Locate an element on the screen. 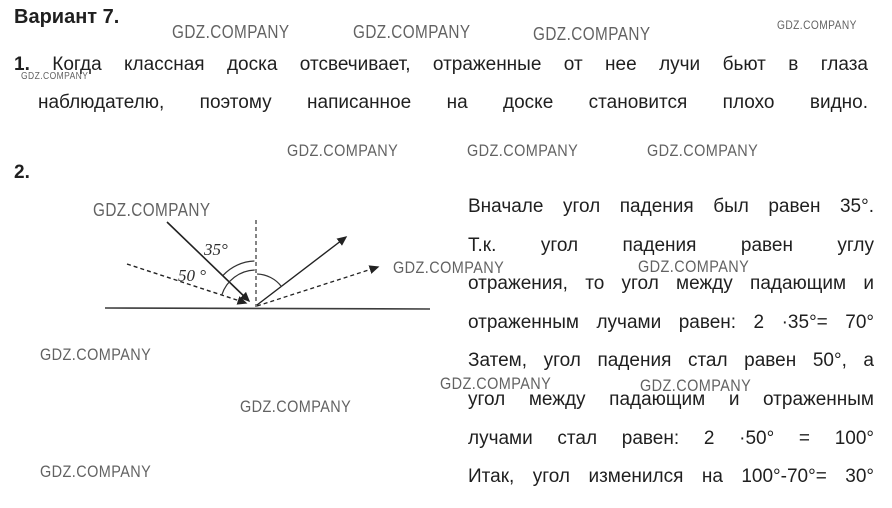 The height and width of the screenshot is (508, 892). solution-line: Т.к. угол падения равен углу is located at coordinates (671, 245).